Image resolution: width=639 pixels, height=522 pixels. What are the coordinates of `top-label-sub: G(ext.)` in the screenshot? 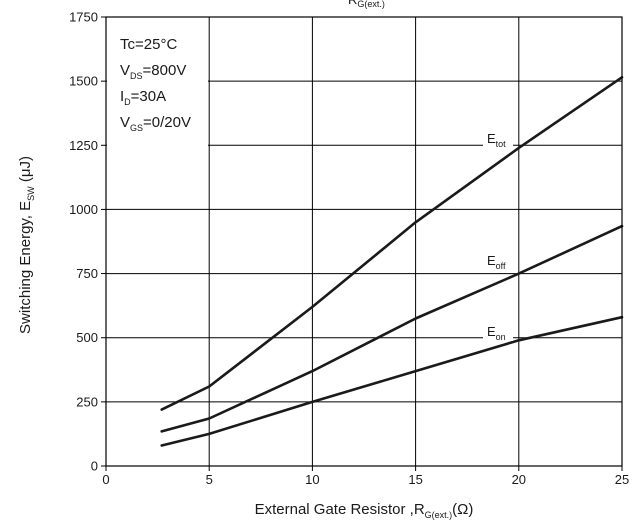 It's located at (371, 4).